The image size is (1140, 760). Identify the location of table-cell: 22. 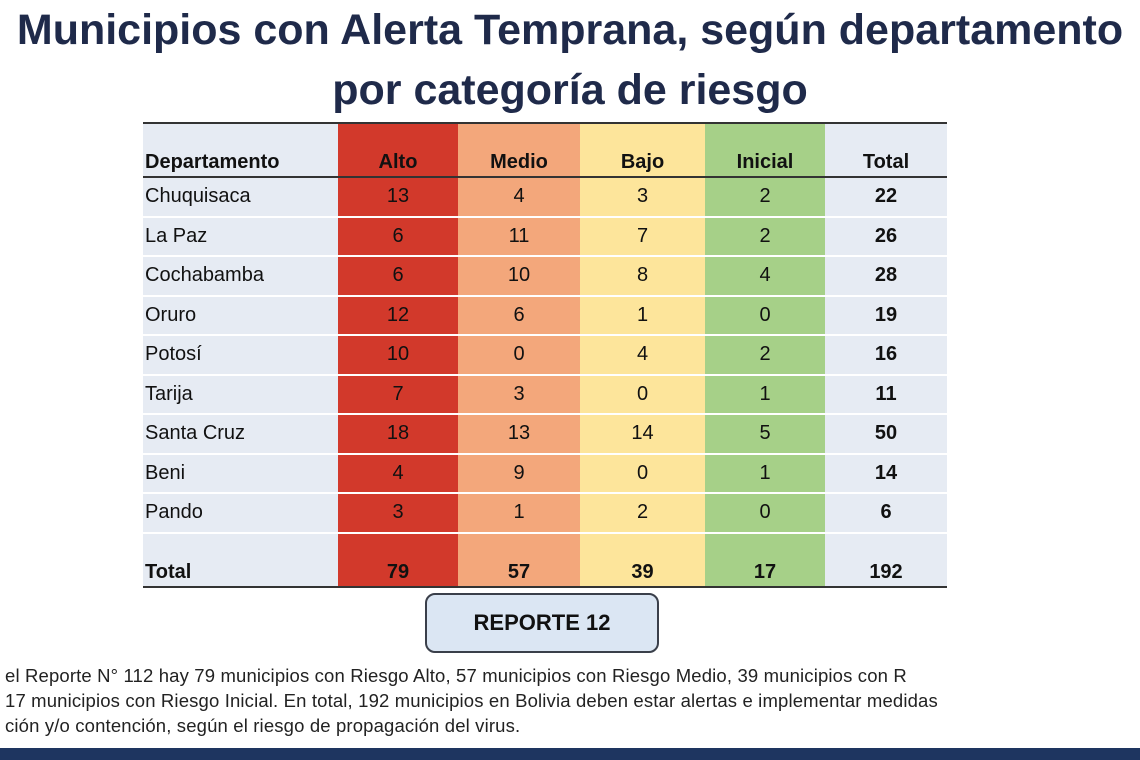
(886, 197).